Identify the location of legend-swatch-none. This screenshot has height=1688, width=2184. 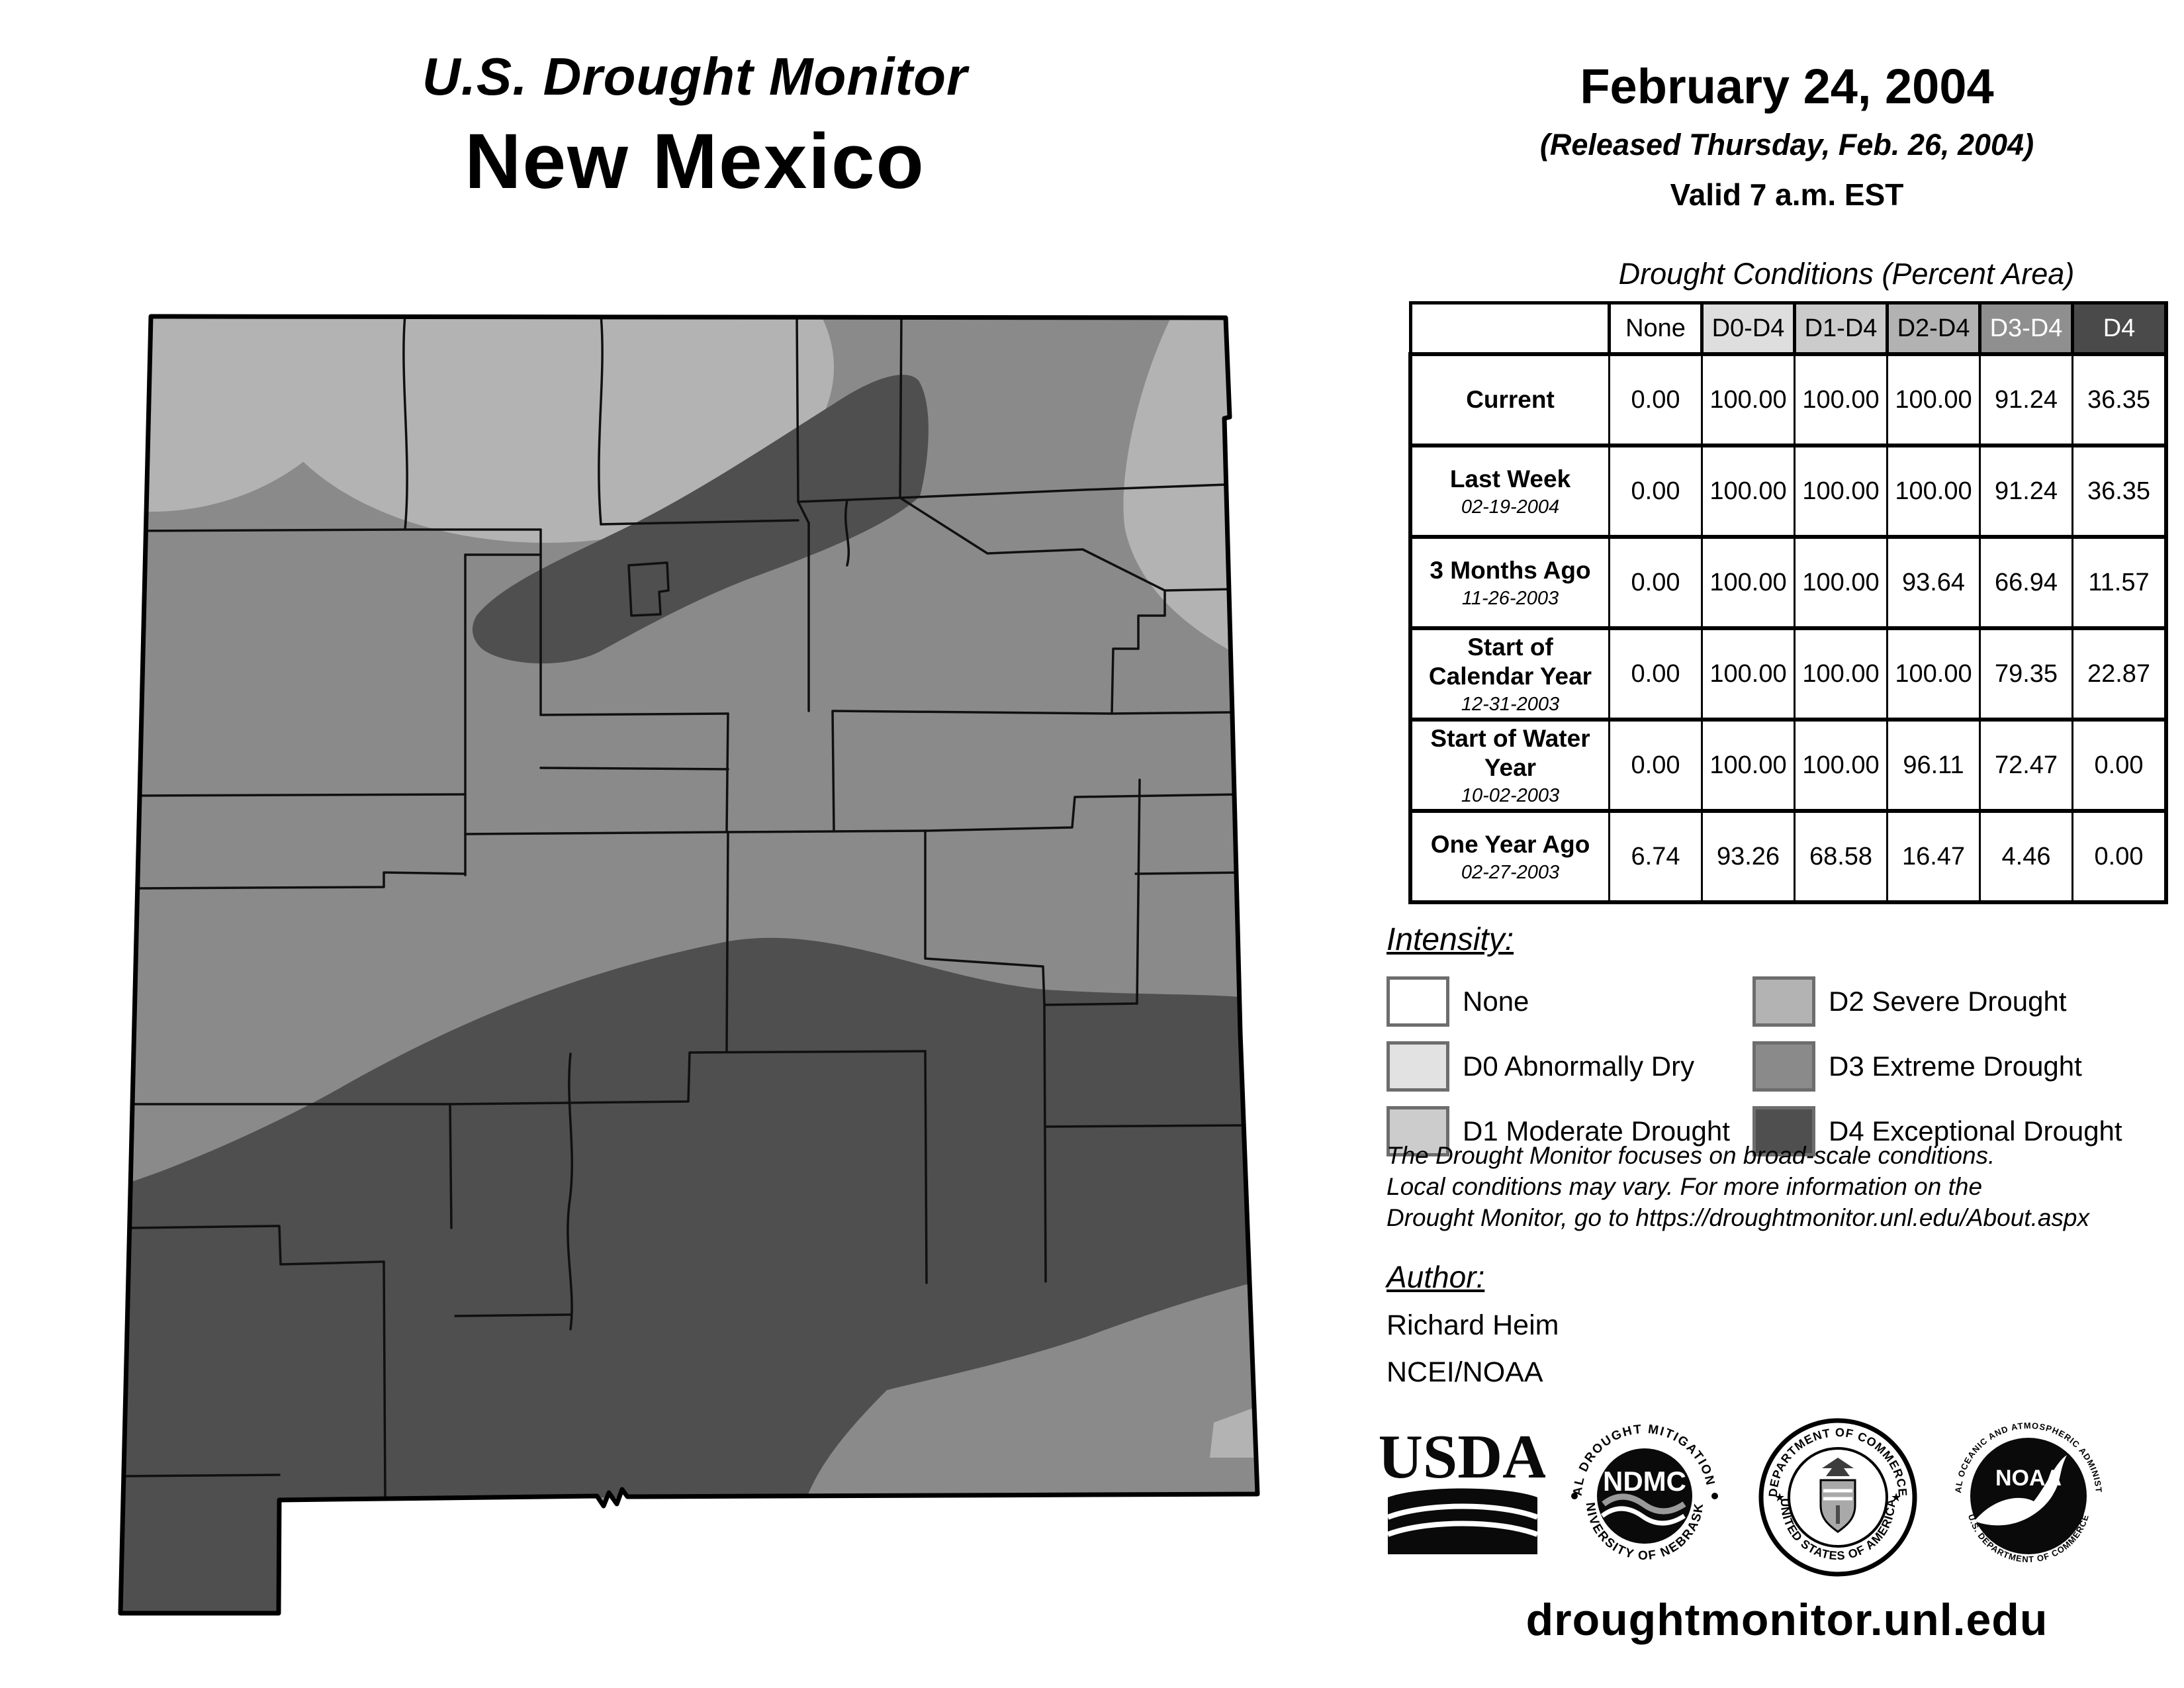
(1418, 1001).